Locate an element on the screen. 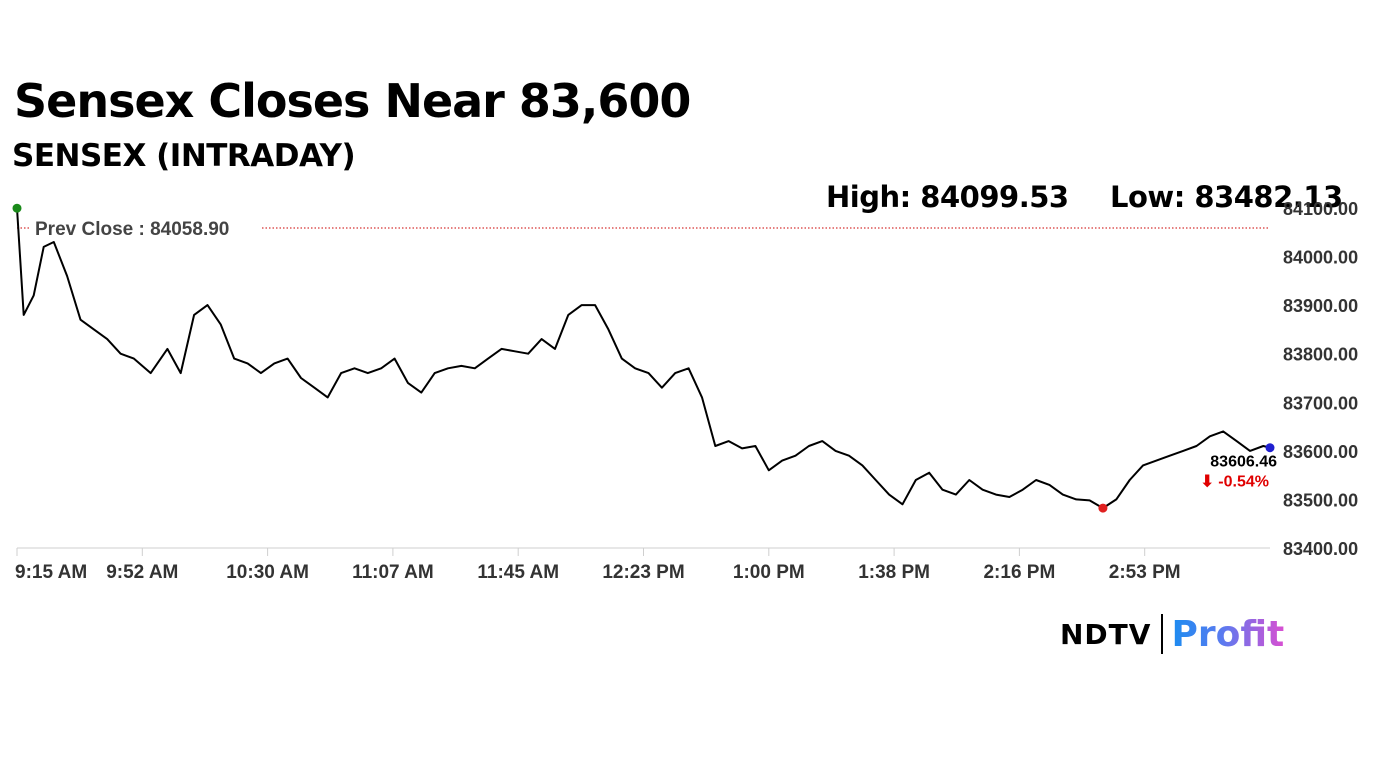 The height and width of the screenshot is (777, 1382). last-marker is located at coordinates (1270, 448).